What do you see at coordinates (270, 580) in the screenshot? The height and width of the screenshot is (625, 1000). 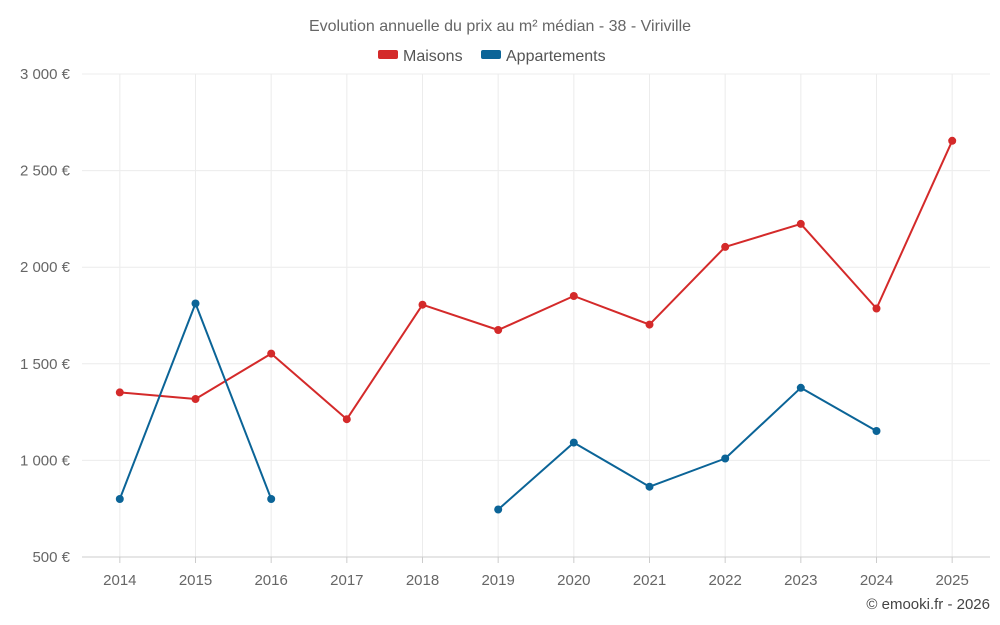 I see `x-tick-label: 2016` at bounding box center [270, 580].